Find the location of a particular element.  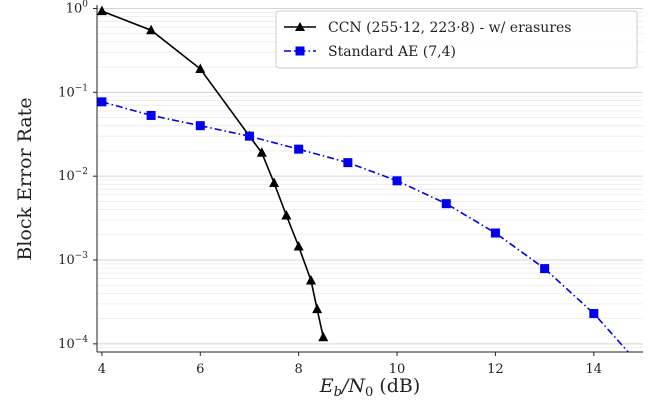

y-tick-label: 10⁻⁴ is located at coordinates (73, 343).